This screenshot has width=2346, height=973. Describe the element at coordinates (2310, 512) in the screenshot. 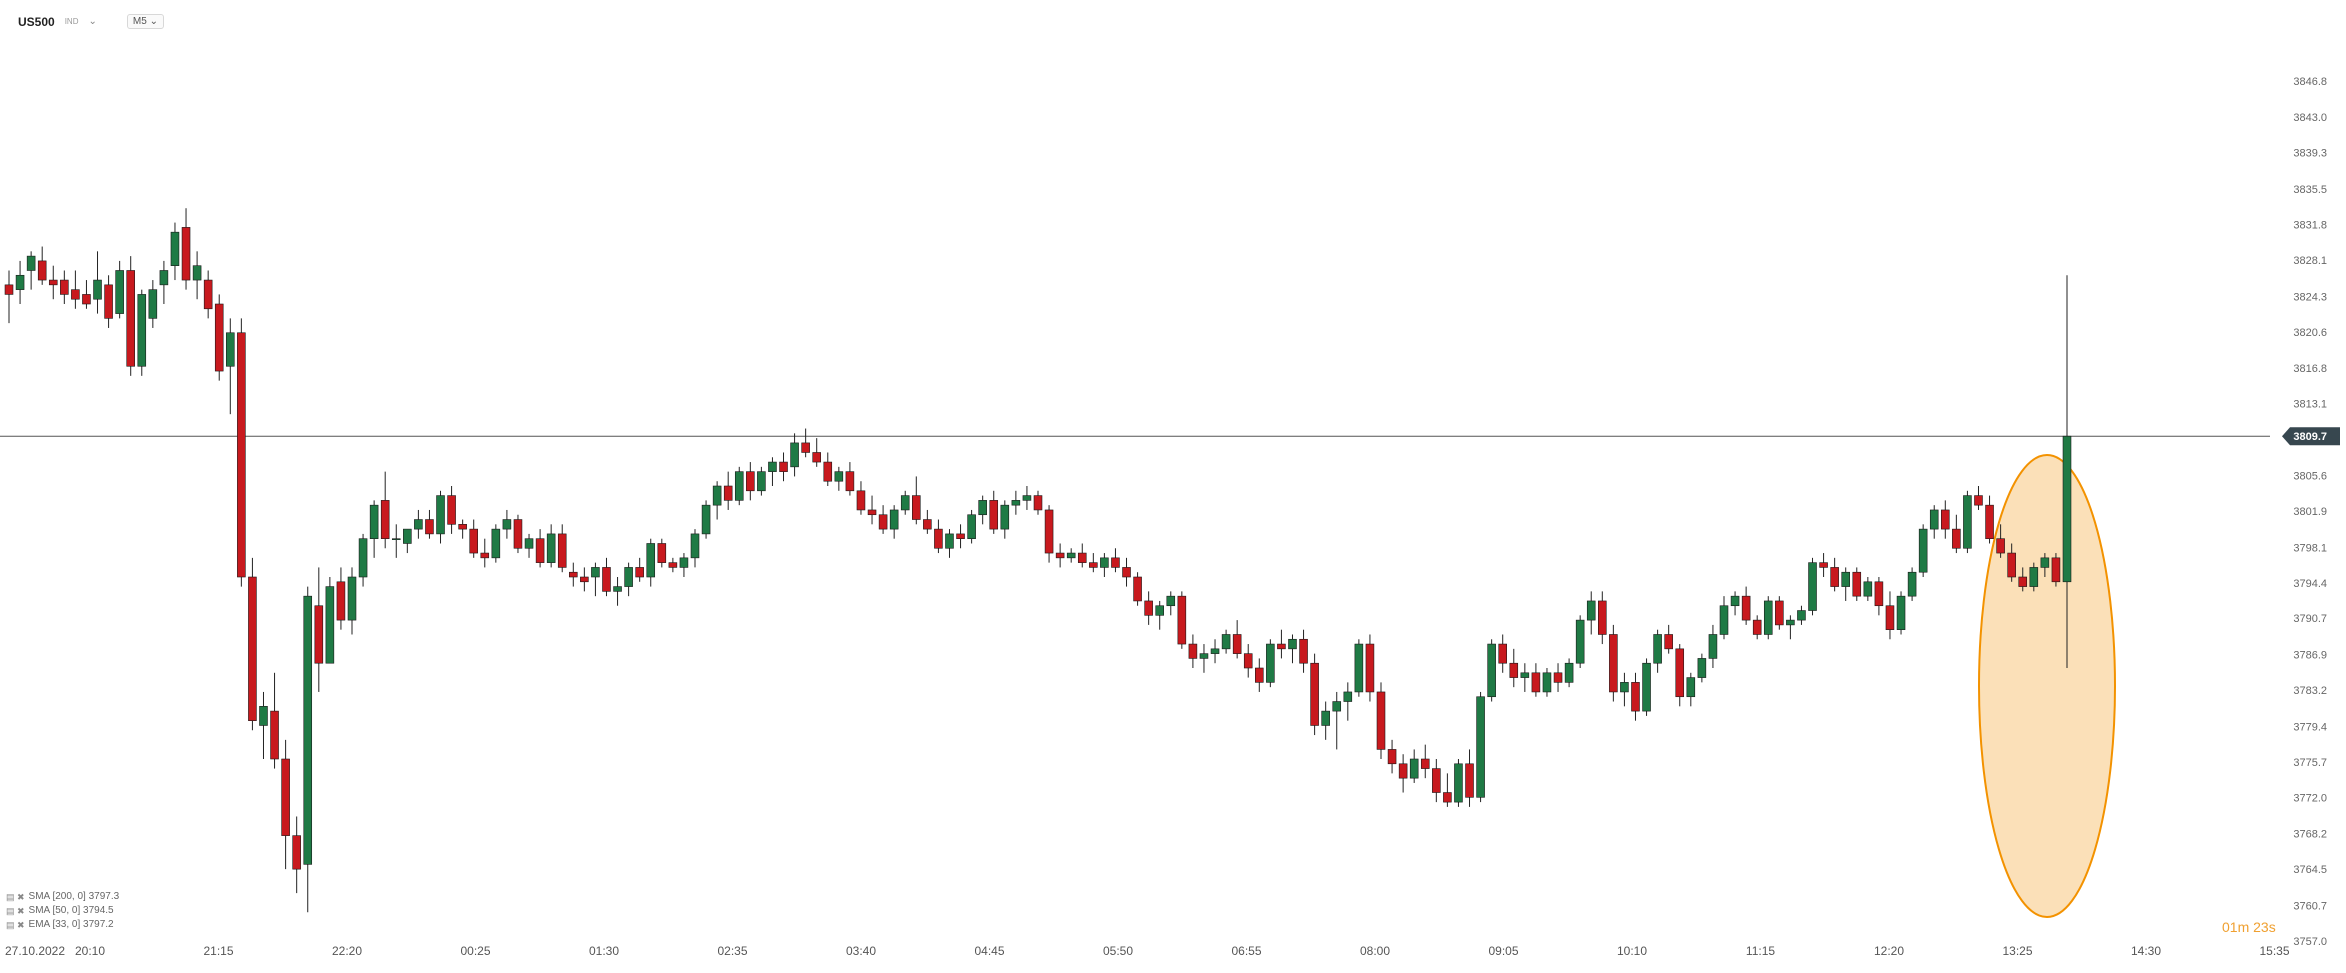

I see `y-tick-label: 3801.9` at that location.